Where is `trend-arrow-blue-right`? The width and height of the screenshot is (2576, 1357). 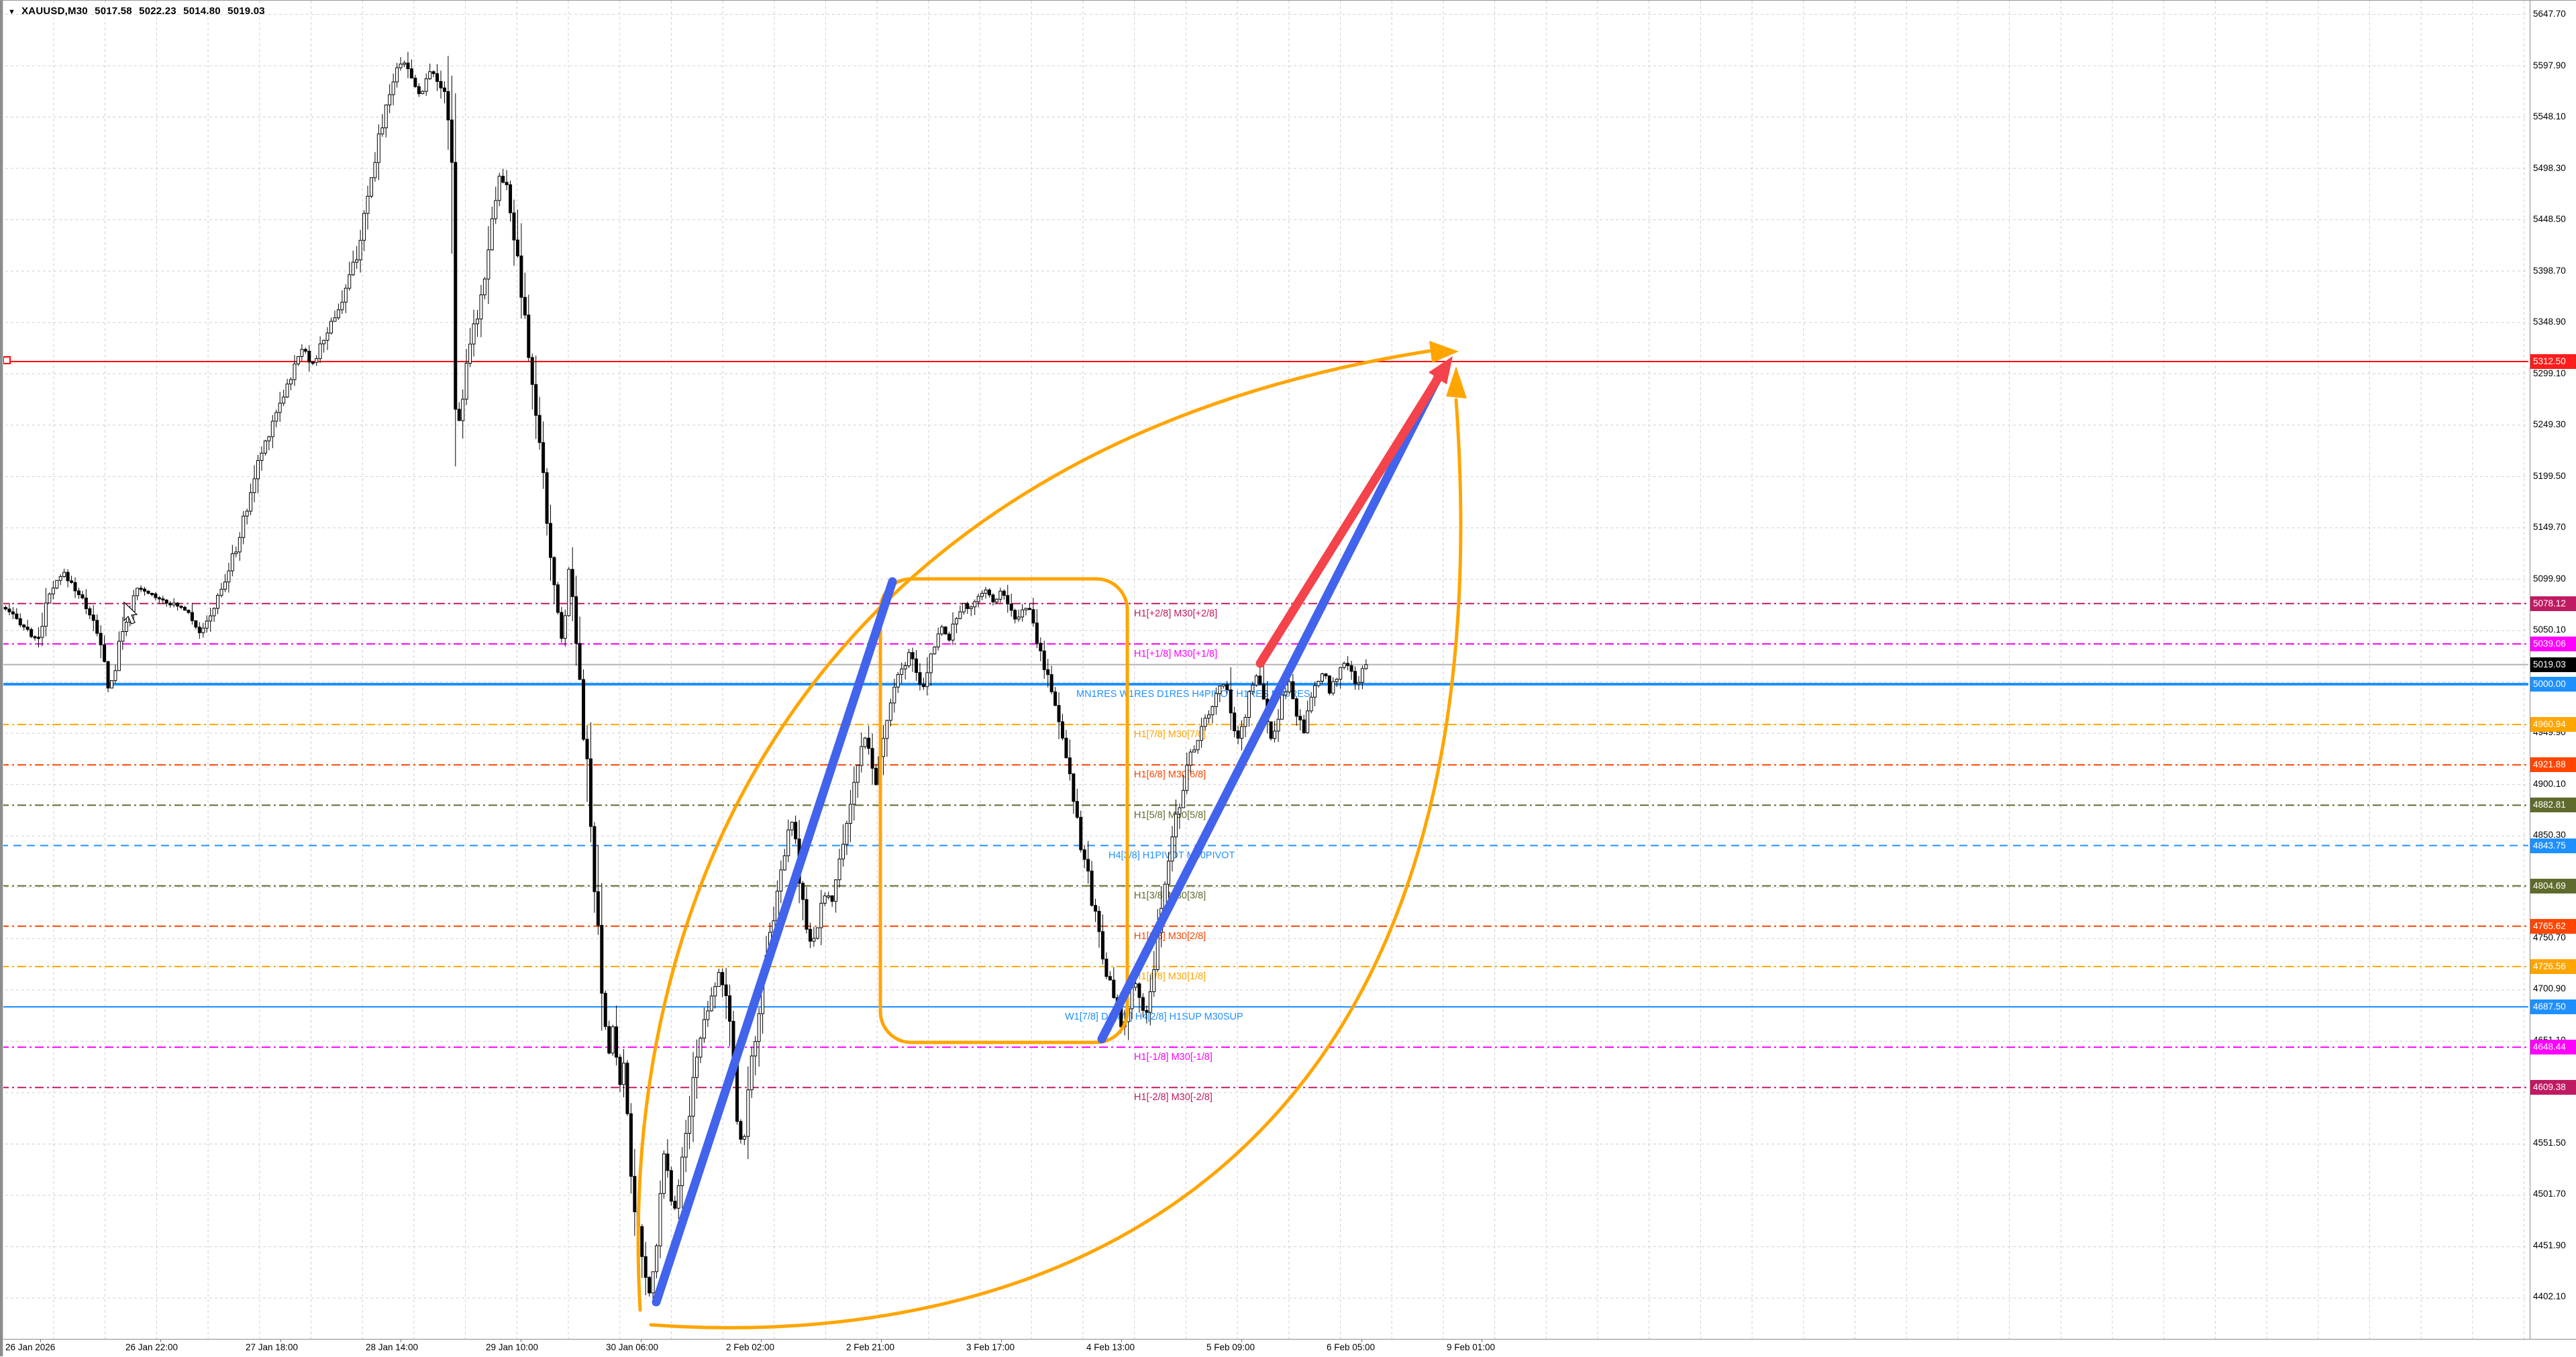 trend-arrow-blue-right is located at coordinates (1272, 704).